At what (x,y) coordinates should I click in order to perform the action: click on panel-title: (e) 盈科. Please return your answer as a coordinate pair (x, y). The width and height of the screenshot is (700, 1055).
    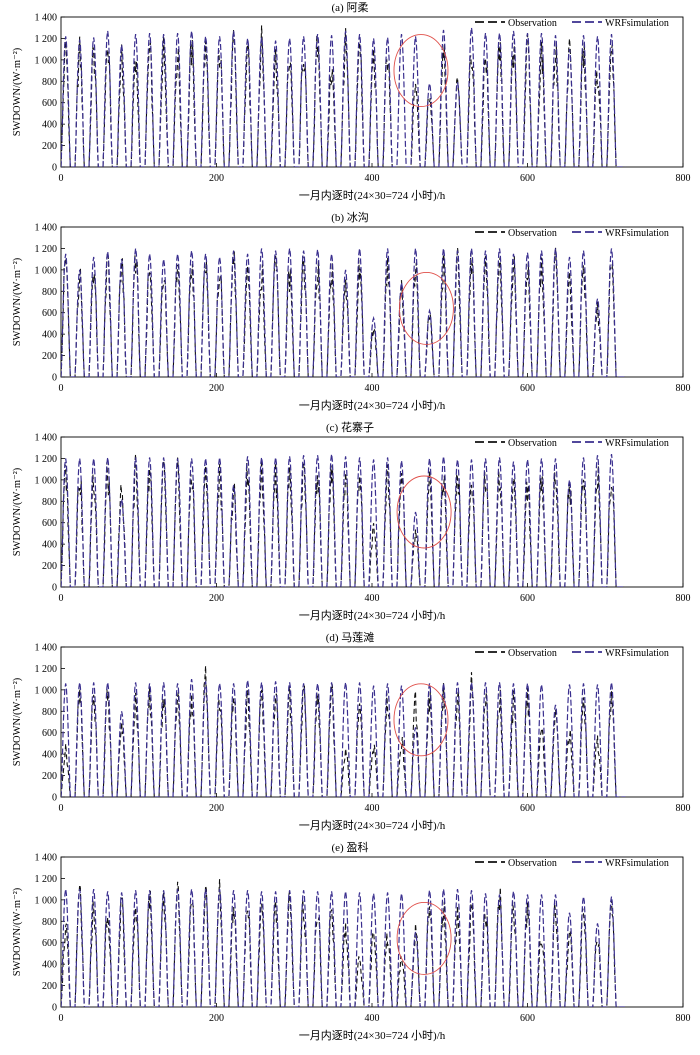
    Looking at the image, I should click on (350, 847).